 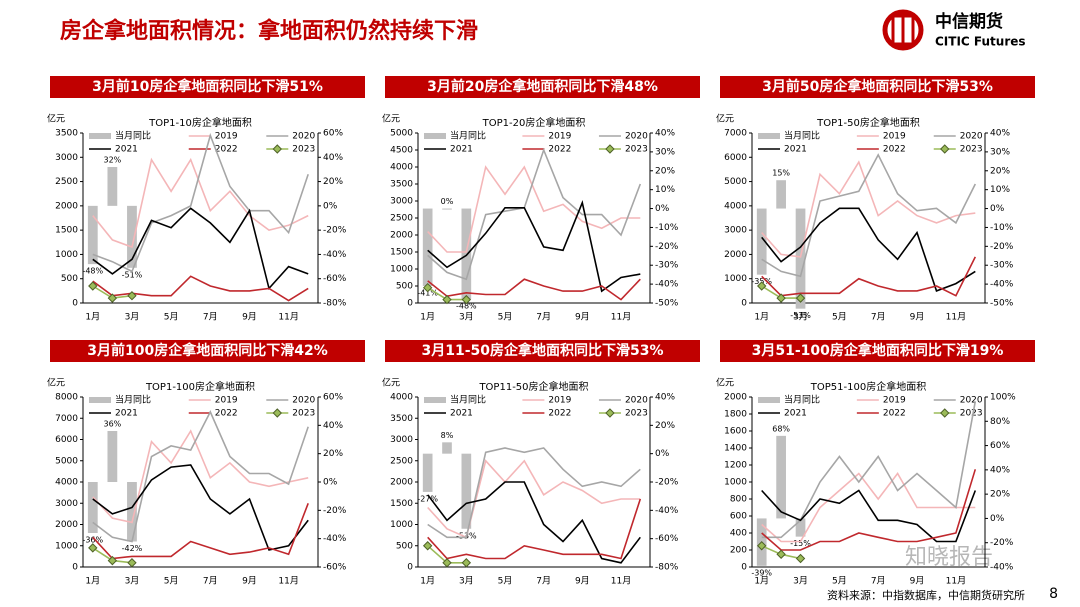 What do you see at coordinates (401, 151) in the screenshot?
I see `y-tick-label: 4500` at bounding box center [401, 151].